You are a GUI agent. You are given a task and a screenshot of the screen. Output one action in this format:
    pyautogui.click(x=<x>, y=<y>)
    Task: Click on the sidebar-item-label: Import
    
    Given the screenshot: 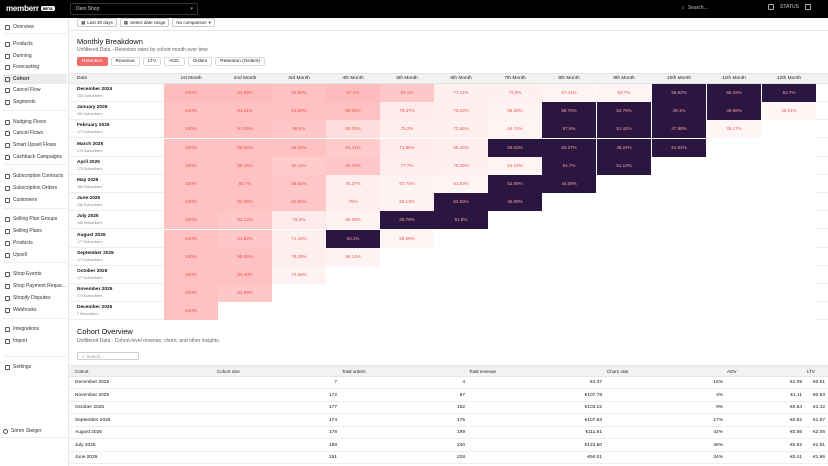 What is the action you would take?
    pyautogui.click(x=20, y=341)
    